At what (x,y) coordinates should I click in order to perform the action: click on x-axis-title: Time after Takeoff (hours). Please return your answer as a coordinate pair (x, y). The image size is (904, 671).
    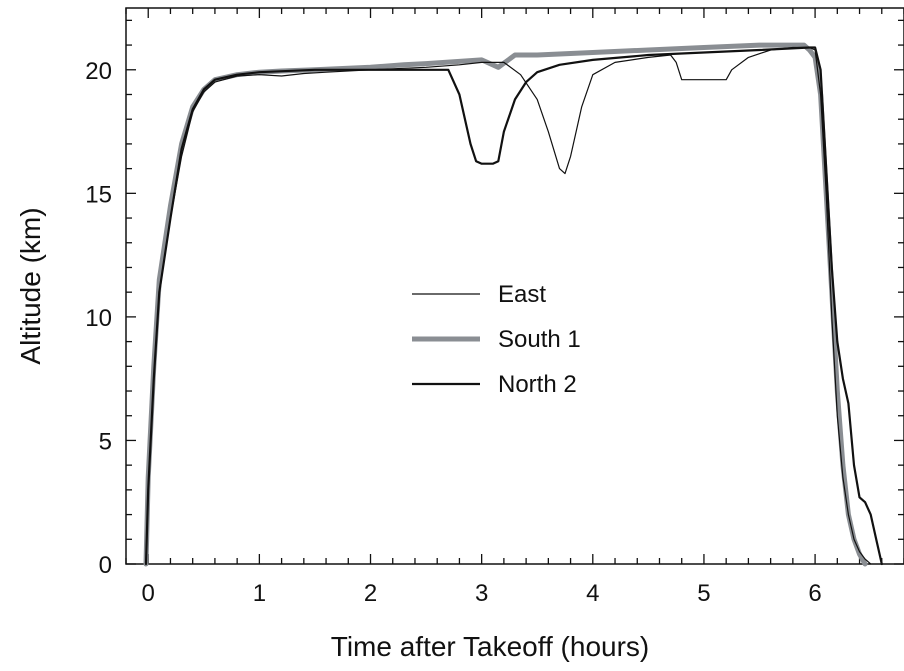
    Looking at the image, I should click on (490, 646).